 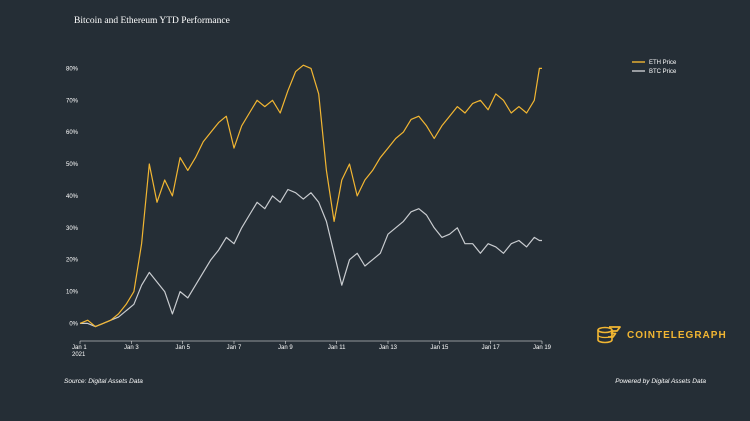 What do you see at coordinates (72, 165) in the screenshot?
I see `y-tick-label: 50%` at bounding box center [72, 165].